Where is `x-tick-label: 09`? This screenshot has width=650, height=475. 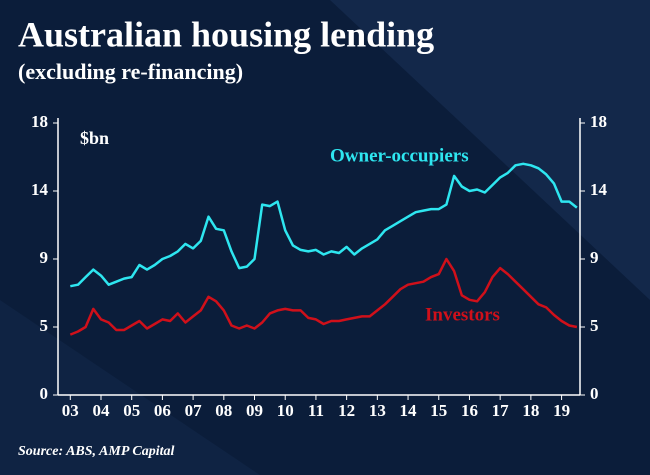 x-tick-label: 09 is located at coordinates (254, 410).